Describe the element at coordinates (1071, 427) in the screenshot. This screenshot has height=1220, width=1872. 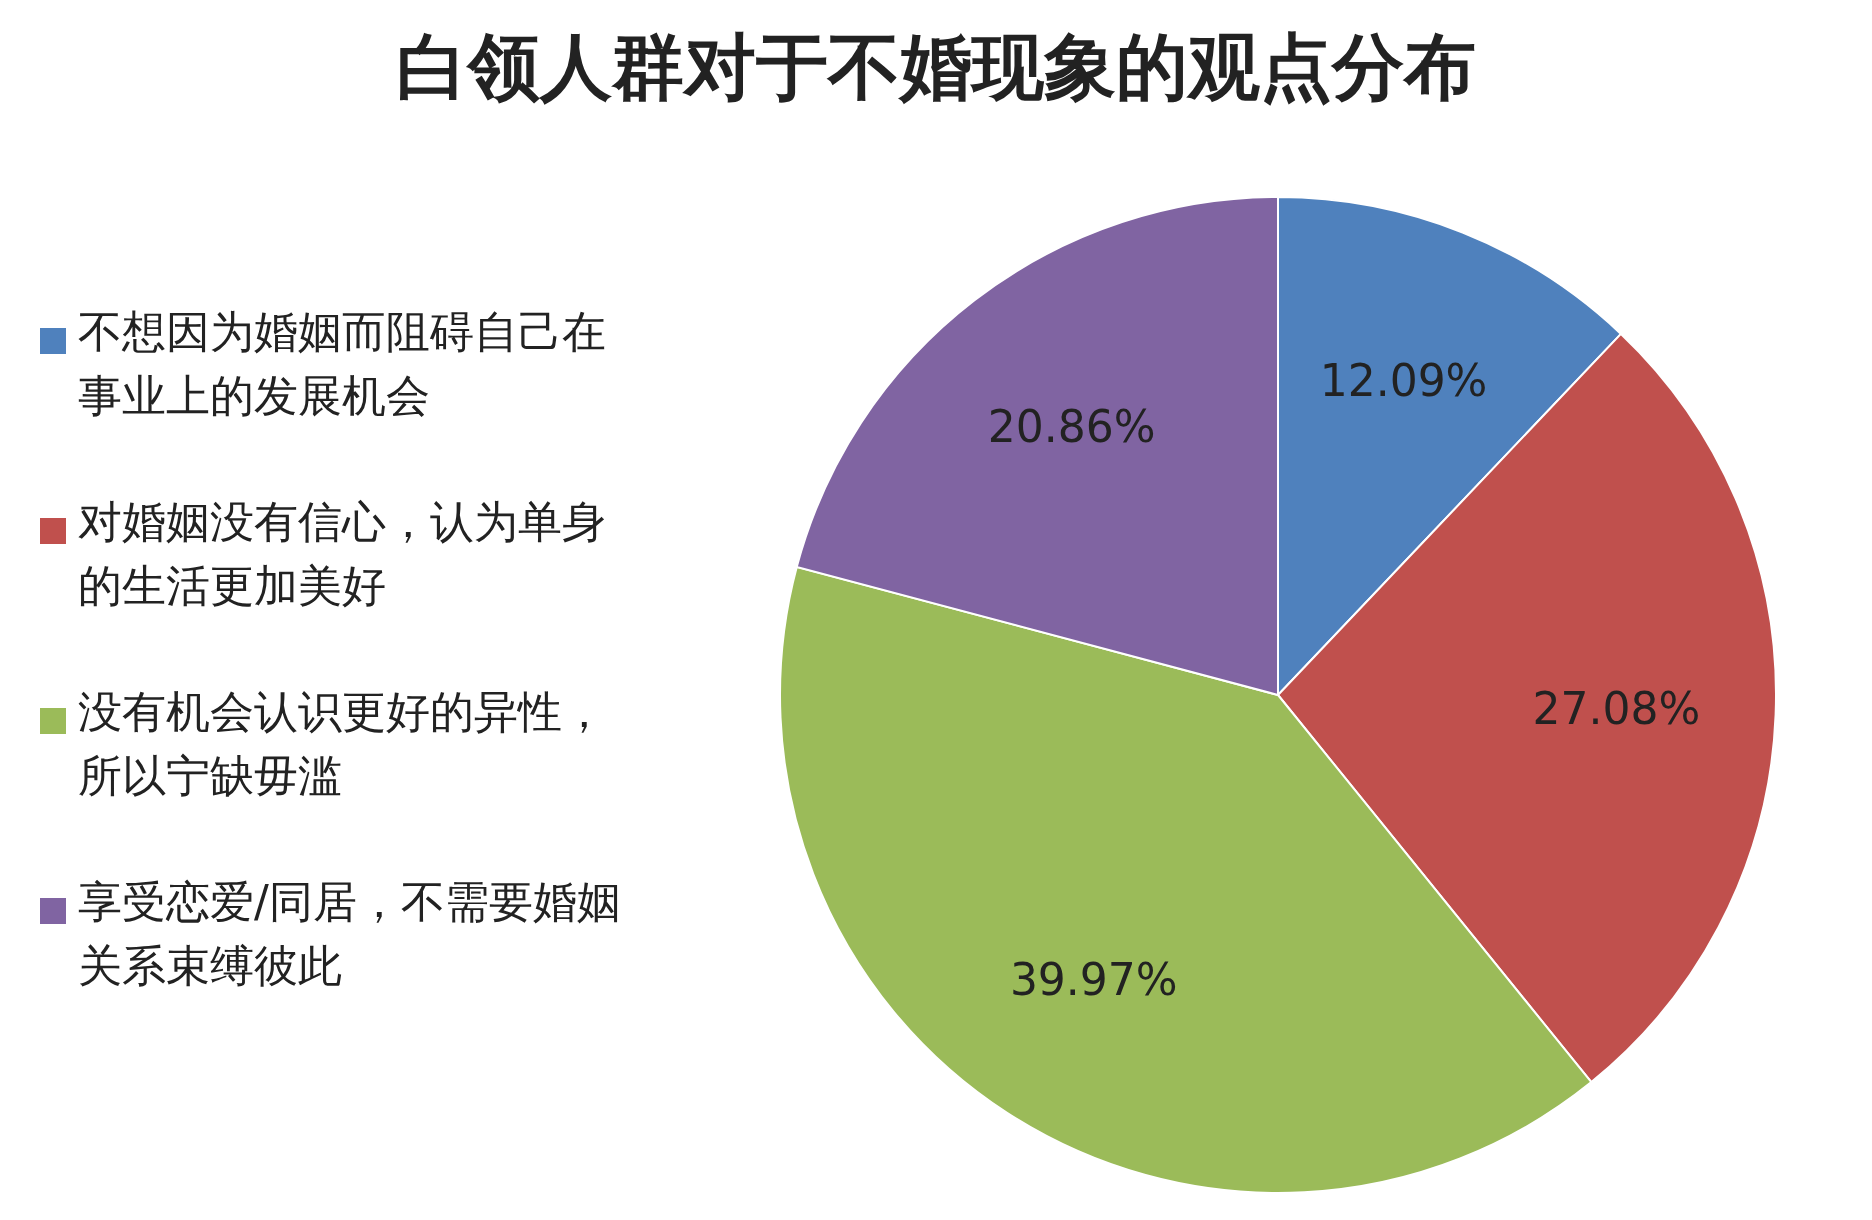
I see `data-label: 20.86%` at that location.